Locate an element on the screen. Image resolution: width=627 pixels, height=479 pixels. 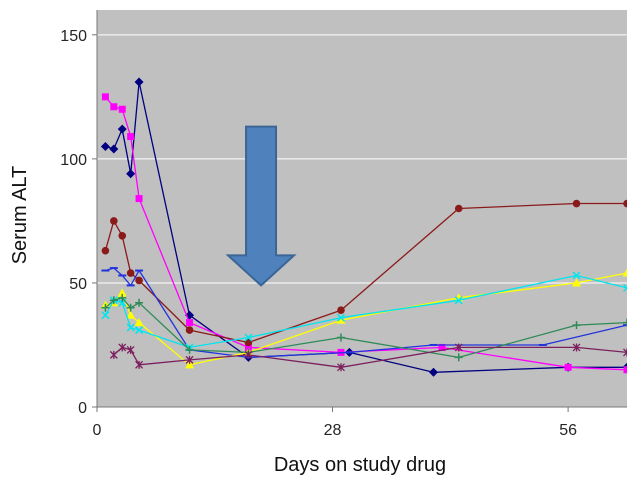
y-axis-label: Serum ALT is located at coordinates (20, 215).